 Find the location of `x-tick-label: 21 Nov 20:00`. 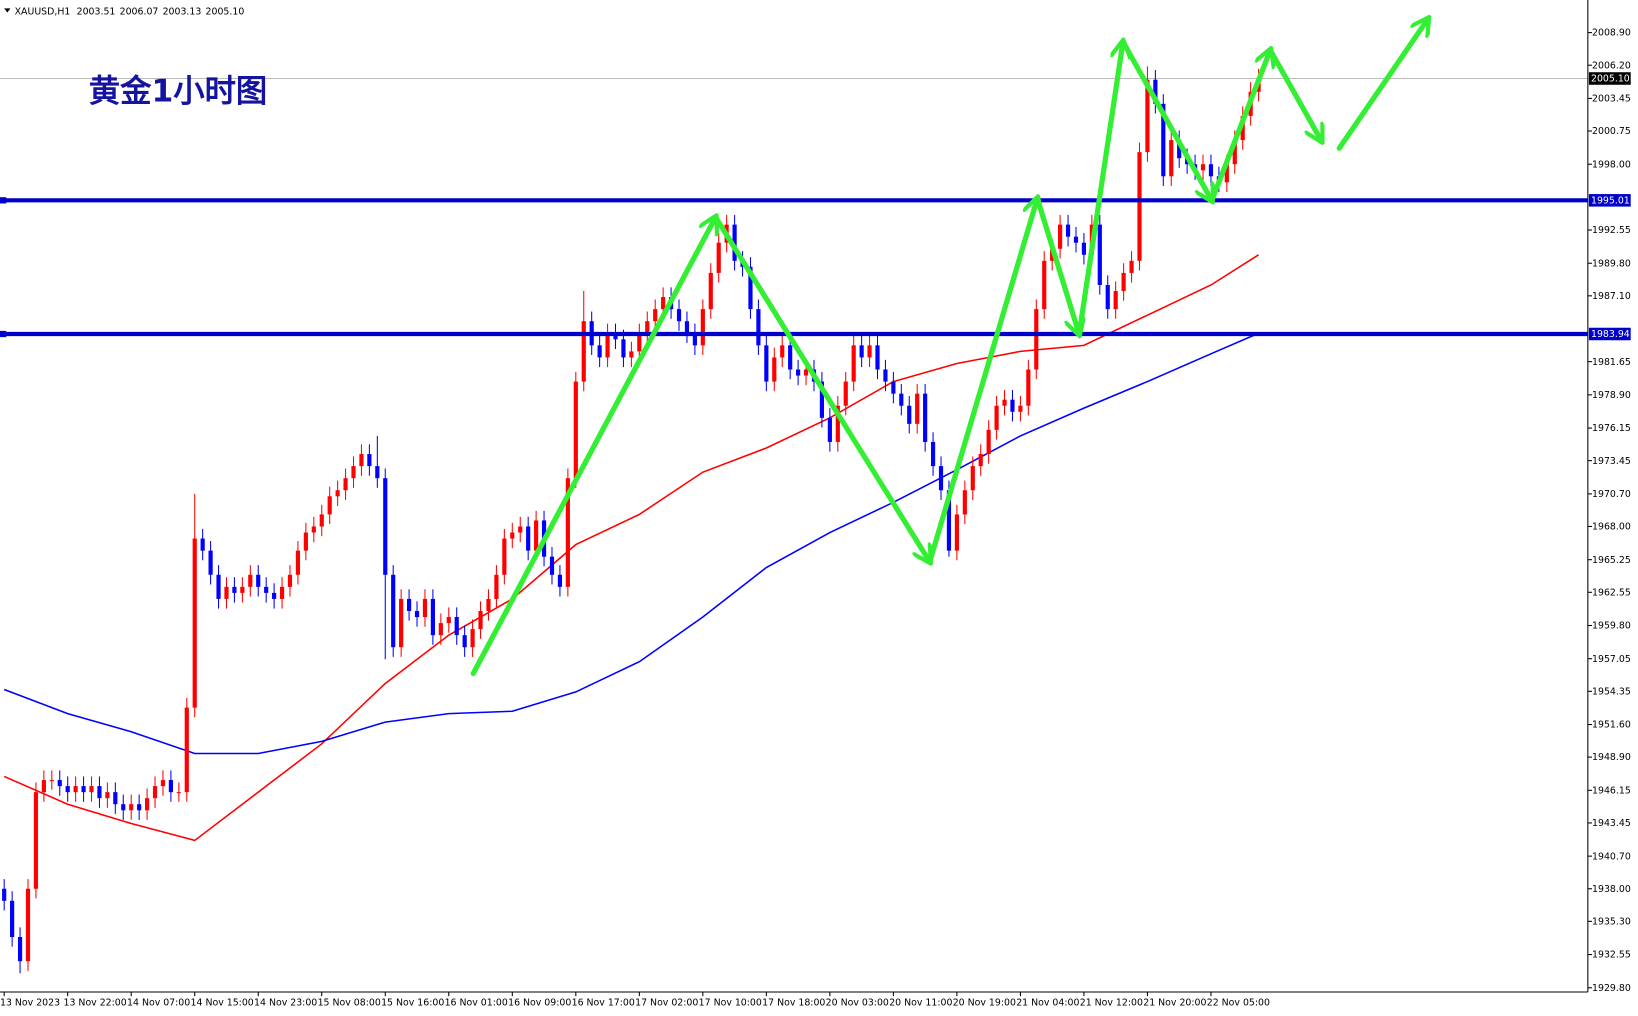

x-tick-label: 21 Nov 20:00 is located at coordinates (1174, 1003).